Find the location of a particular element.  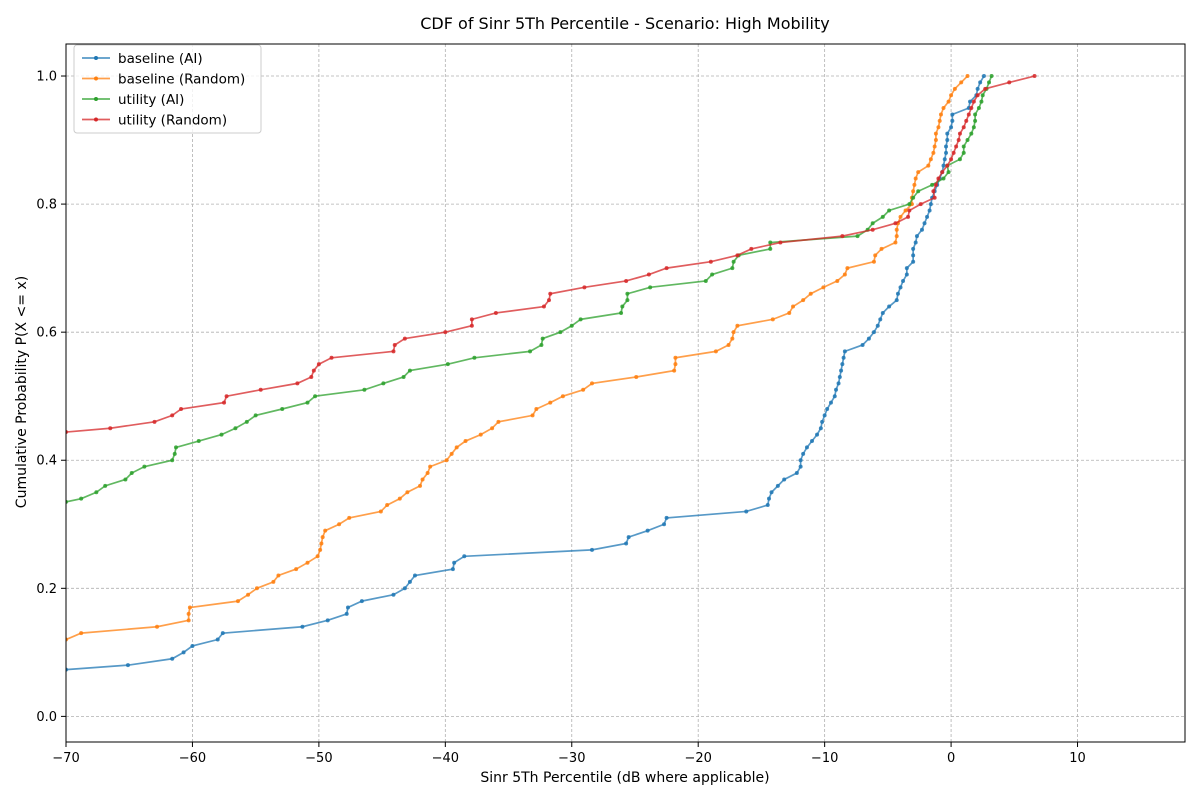

y-tick-label: 0.8 is located at coordinates (46, 205).